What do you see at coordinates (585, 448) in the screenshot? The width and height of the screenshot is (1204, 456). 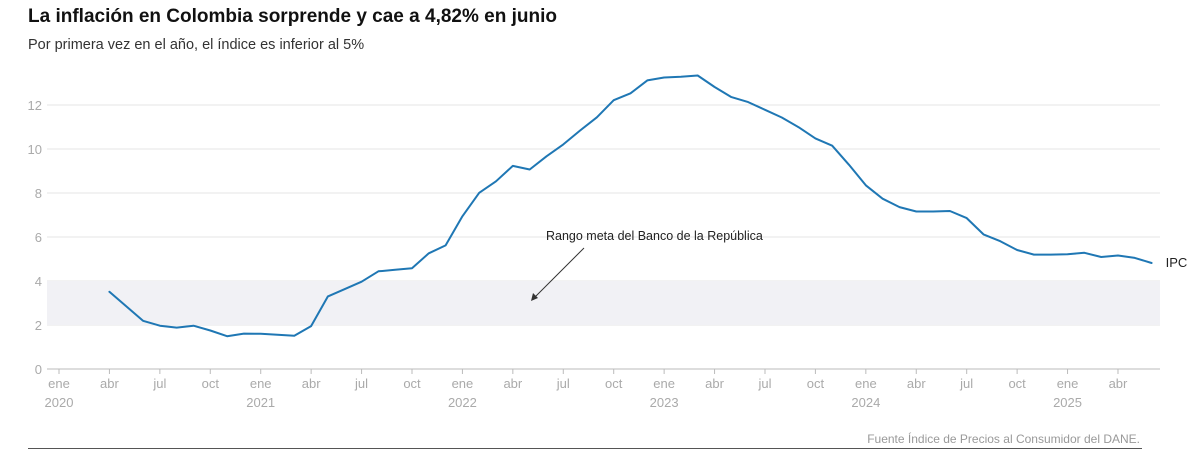 I see `bottom-divider` at bounding box center [585, 448].